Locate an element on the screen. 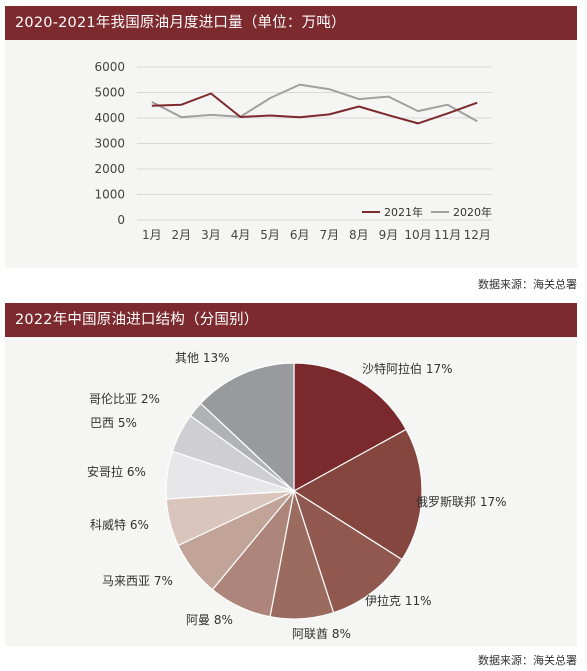 The width and height of the screenshot is (587, 671). pie-label: 阿联酋 8% is located at coordinates (321, 633).